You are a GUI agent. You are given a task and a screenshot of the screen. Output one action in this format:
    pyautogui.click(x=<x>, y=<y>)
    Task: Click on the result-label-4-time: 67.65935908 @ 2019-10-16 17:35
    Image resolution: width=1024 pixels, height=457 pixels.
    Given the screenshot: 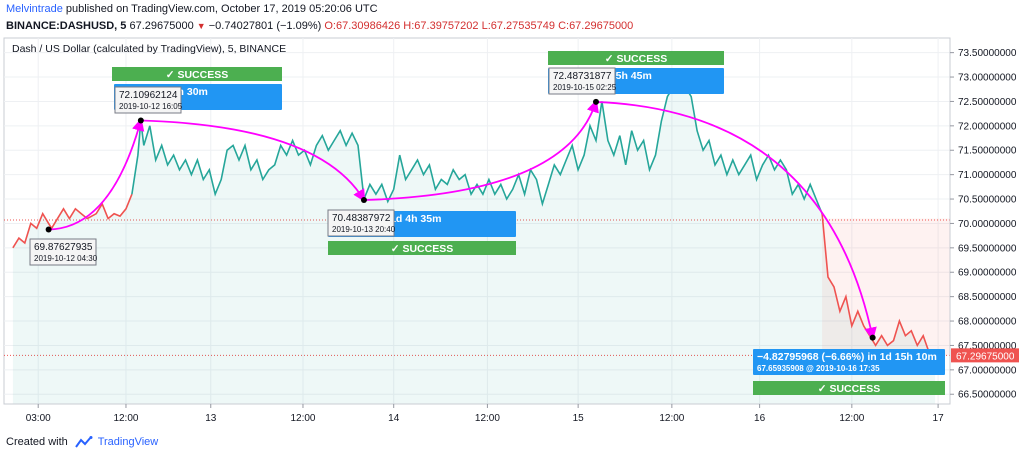 What is the action you would take?
    pyautogui.click(x=818, y=368)
    